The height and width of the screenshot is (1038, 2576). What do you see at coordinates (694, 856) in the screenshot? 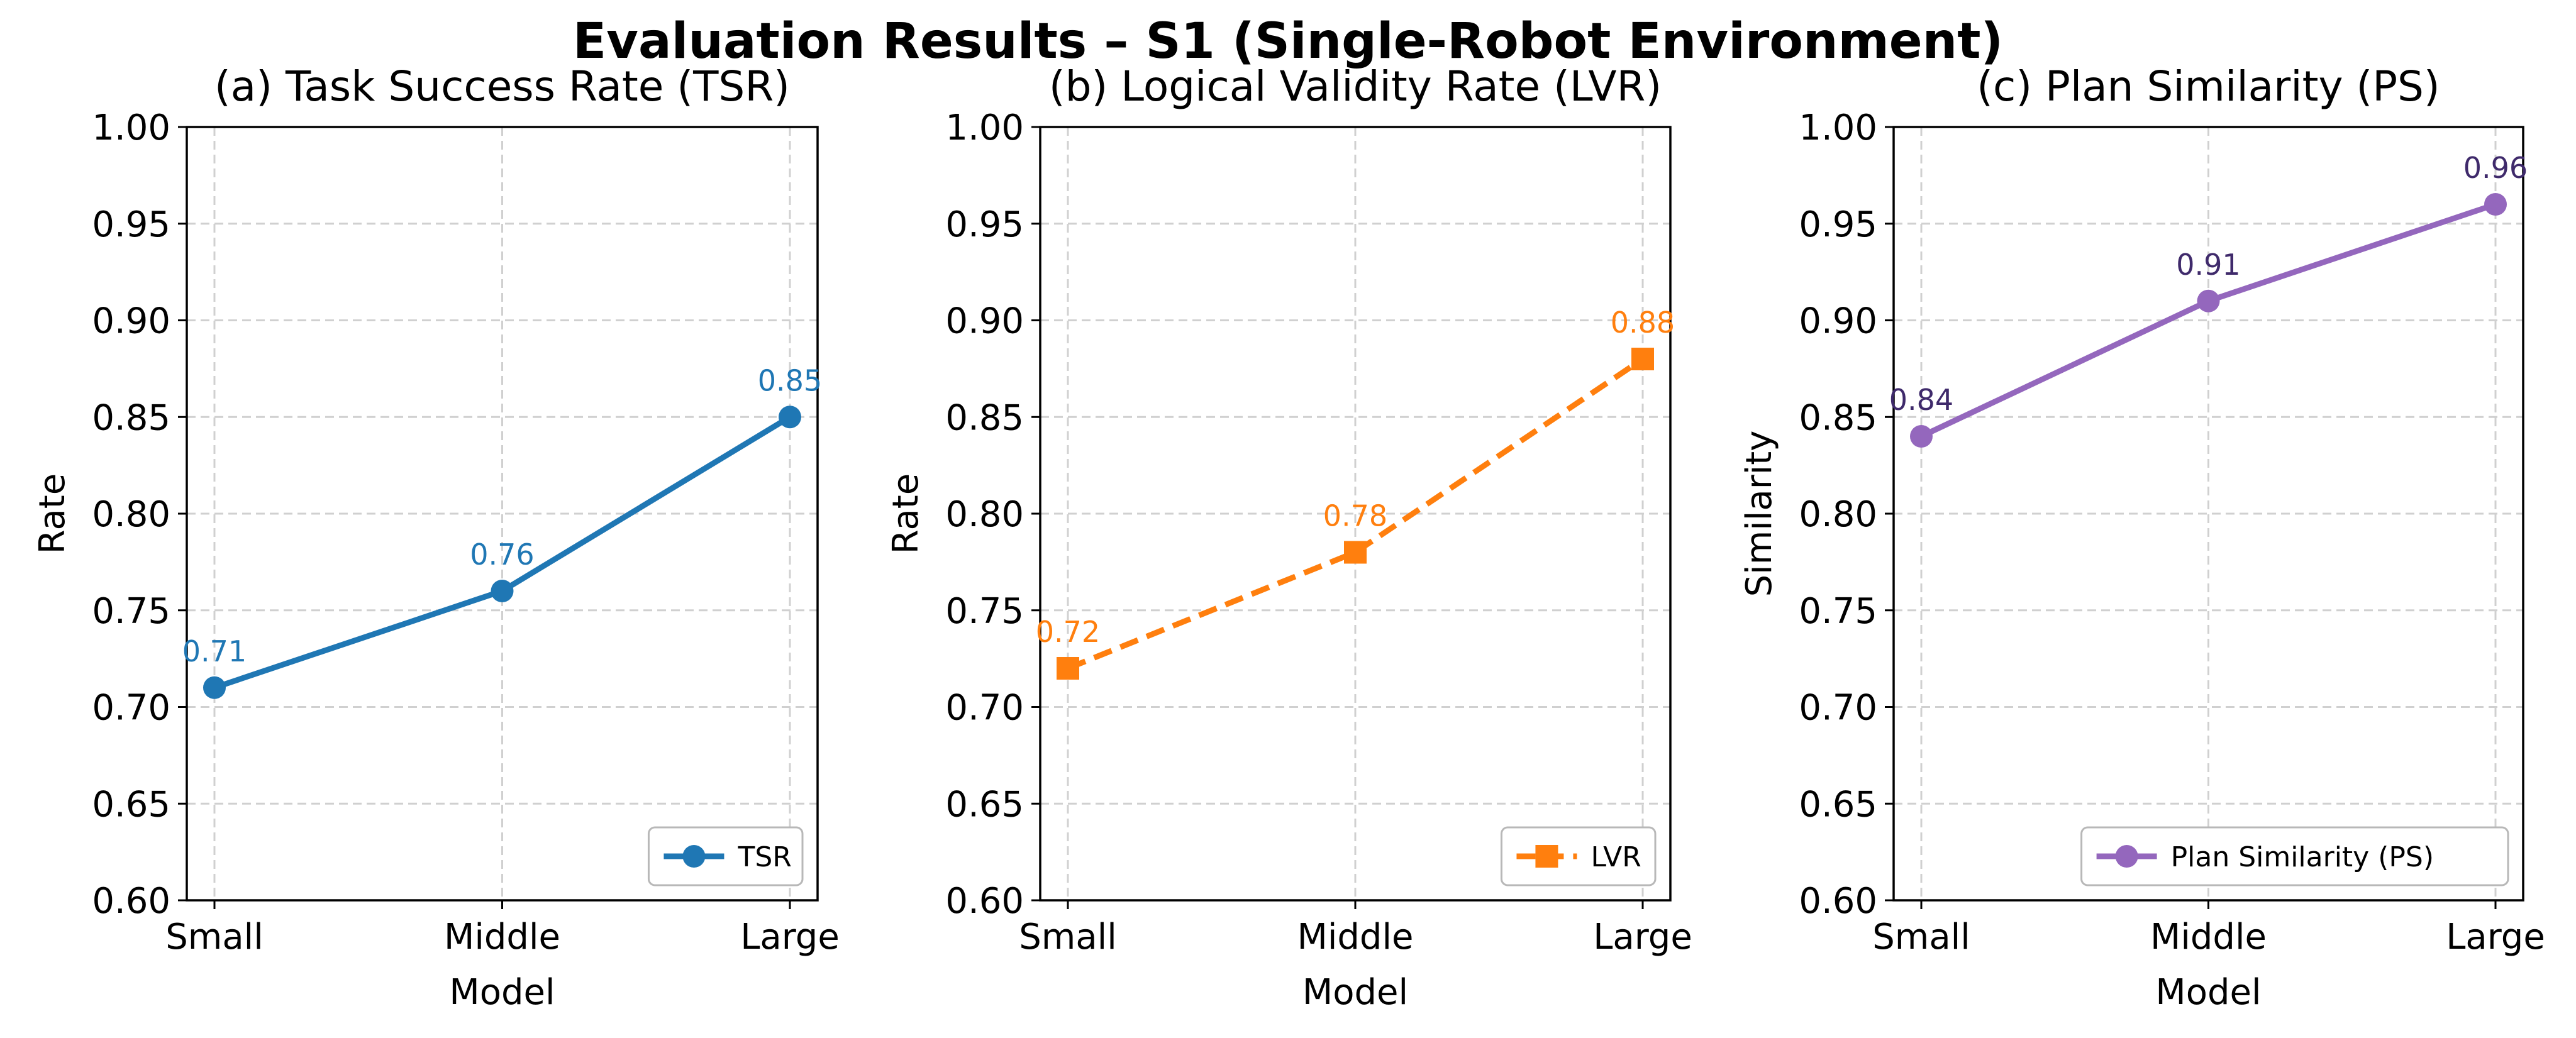
I see `chart-1-legend-marker` at bounding box center [694, 856].